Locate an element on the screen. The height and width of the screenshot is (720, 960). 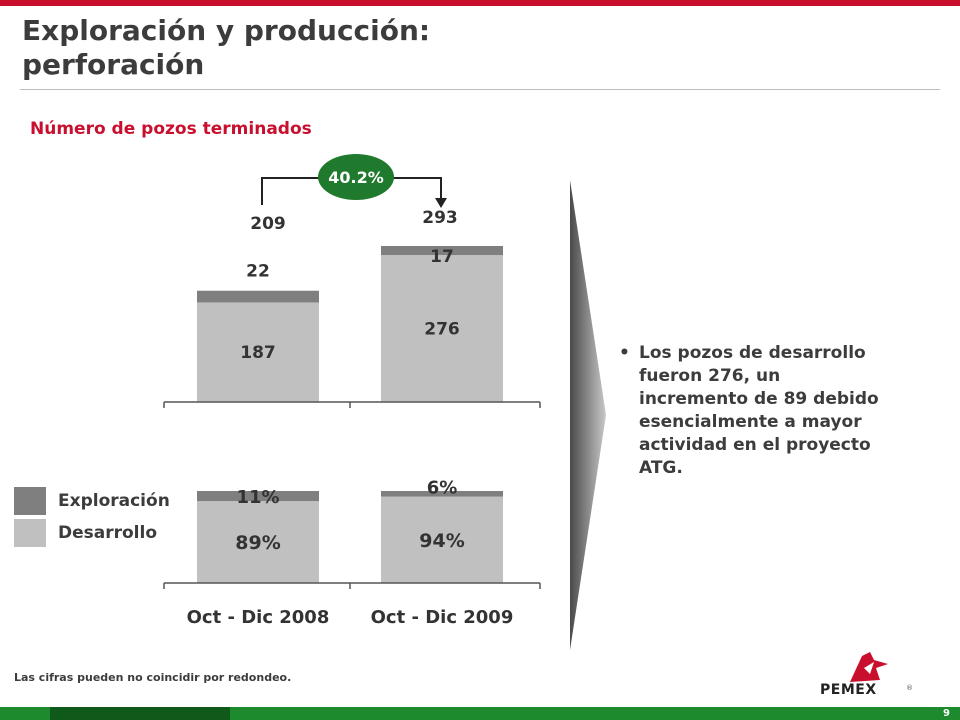
bottom-bar: 9 is located at coordinates (480, 713).